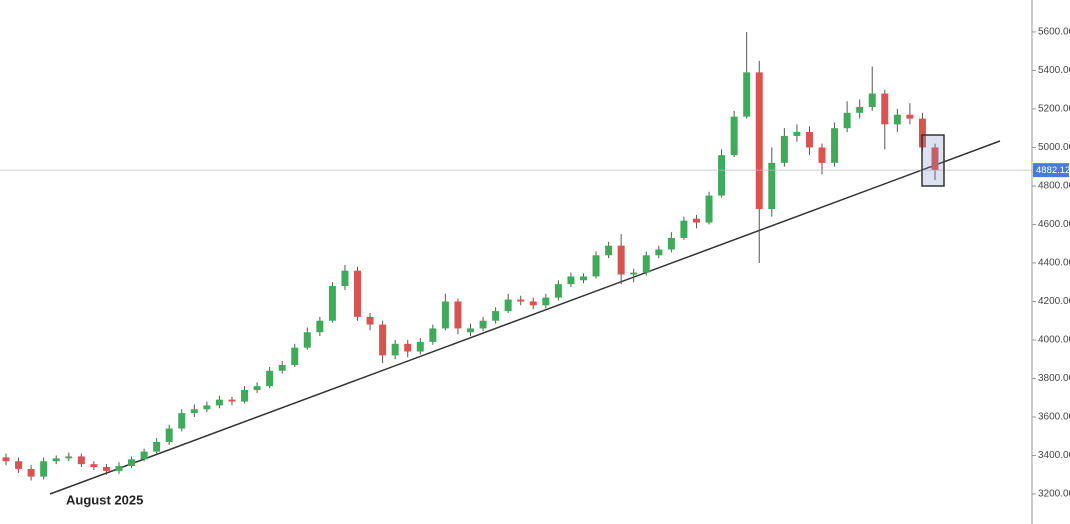 Image resolution: width=1070 pixels, height=524 pixels. Describe the element at coordinates (1054, 32) in the screenshot. I see `y-tick-label: 5600.00` at that location.